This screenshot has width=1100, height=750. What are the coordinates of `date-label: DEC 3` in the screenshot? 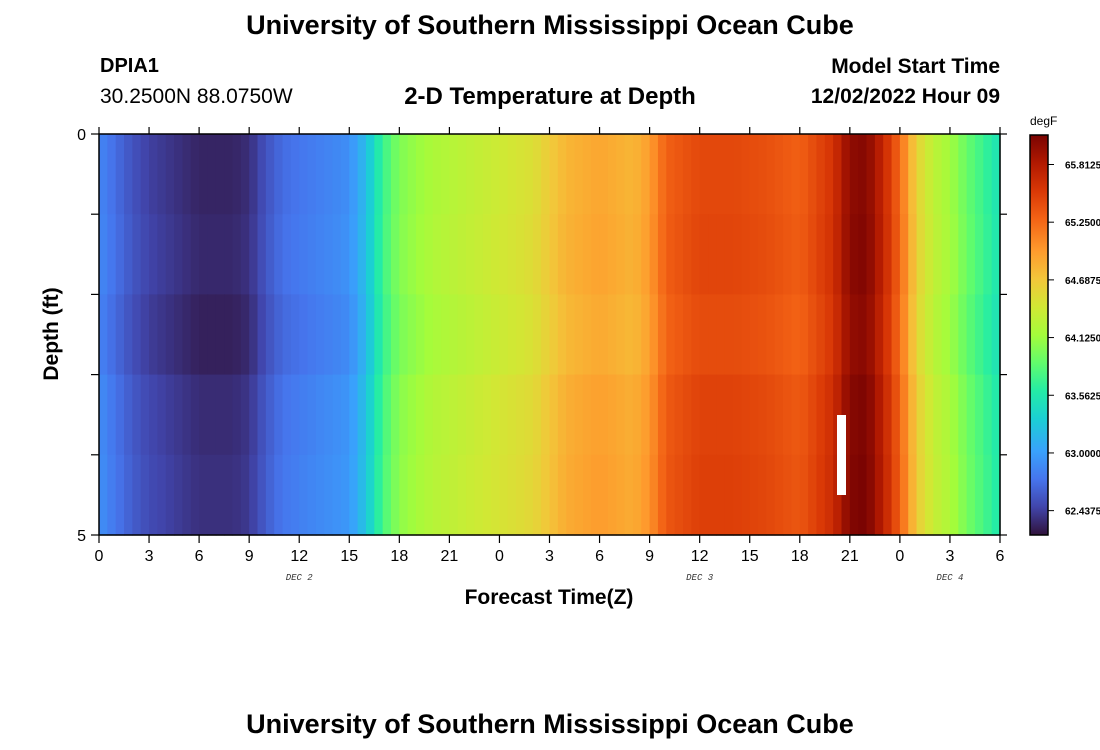 It's located at (700, 578).